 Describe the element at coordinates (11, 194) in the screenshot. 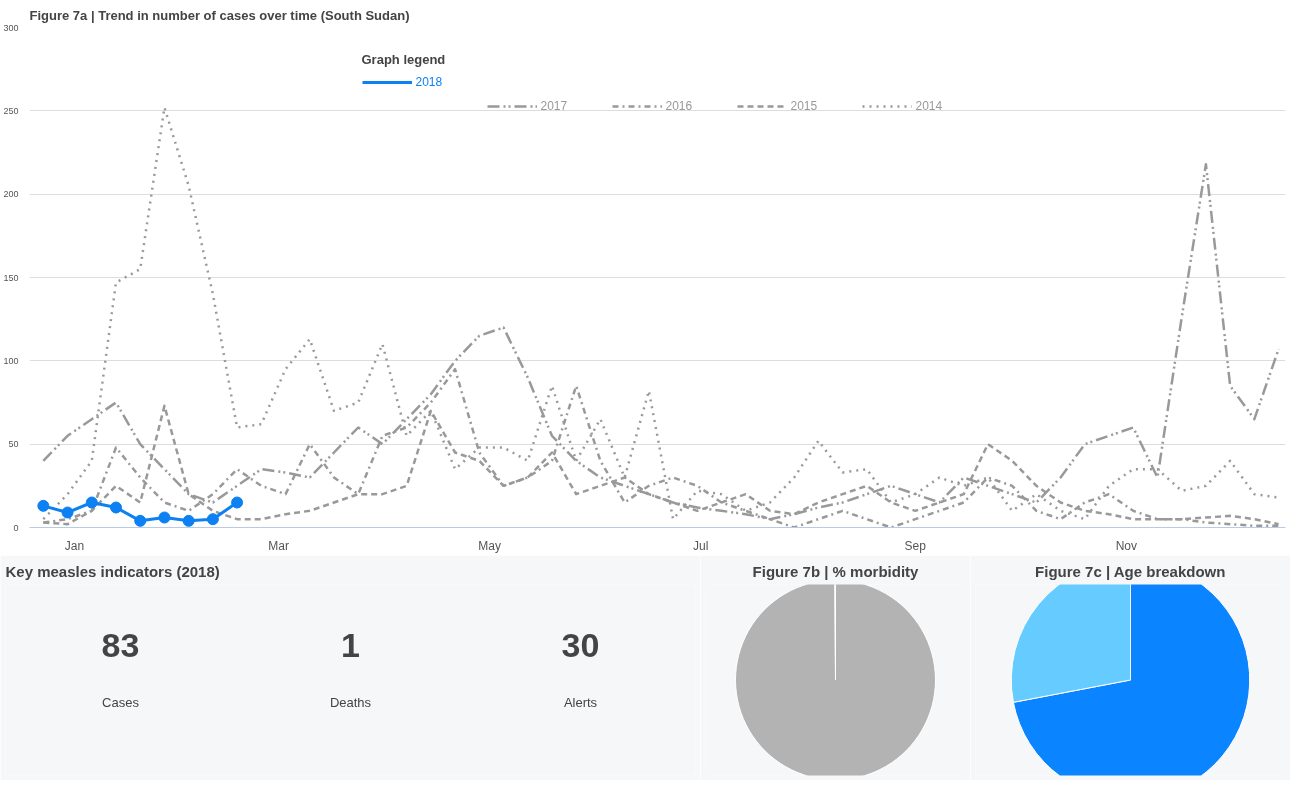

I see `y-tick-label: 200` at that location.